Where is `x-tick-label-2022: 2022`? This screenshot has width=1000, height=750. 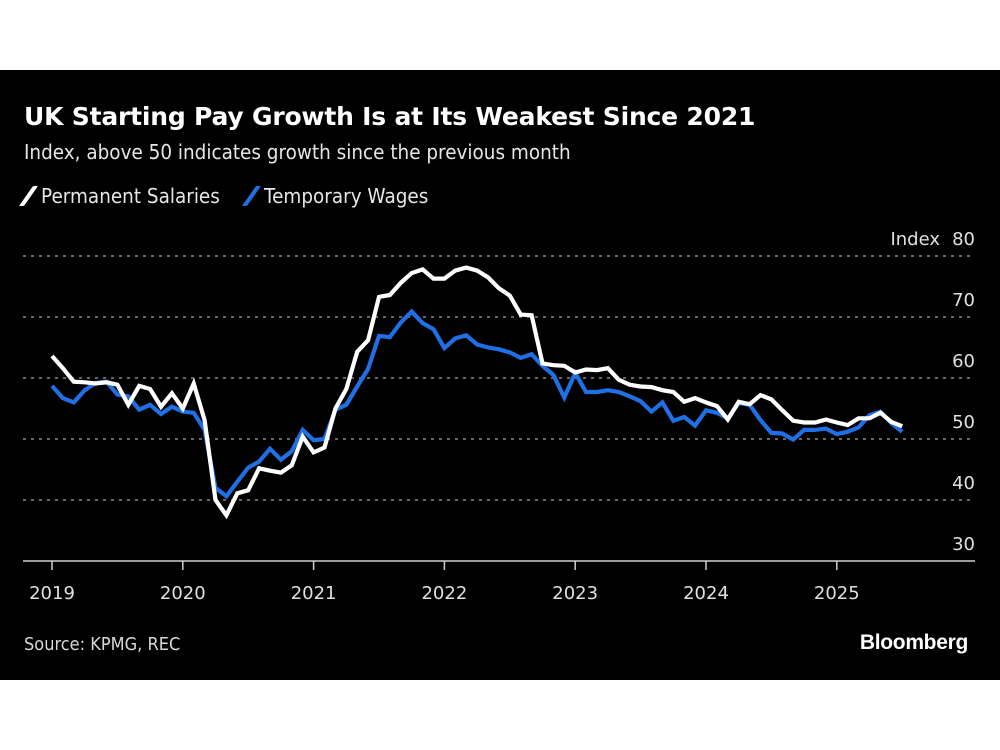
x-tick-label-2022: 2022 is located at coordinates (444, 593).